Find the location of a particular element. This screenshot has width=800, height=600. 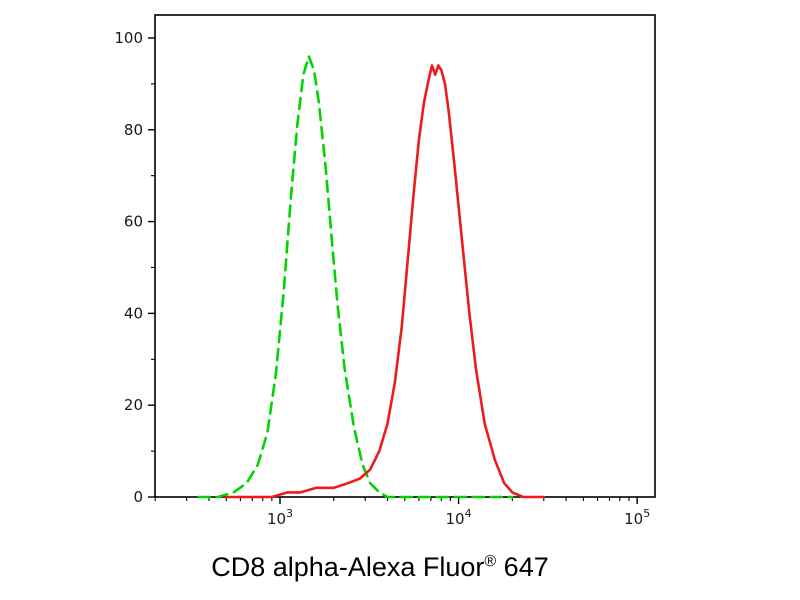

y-tick-label: 60 is located at coordinates (133, 222).